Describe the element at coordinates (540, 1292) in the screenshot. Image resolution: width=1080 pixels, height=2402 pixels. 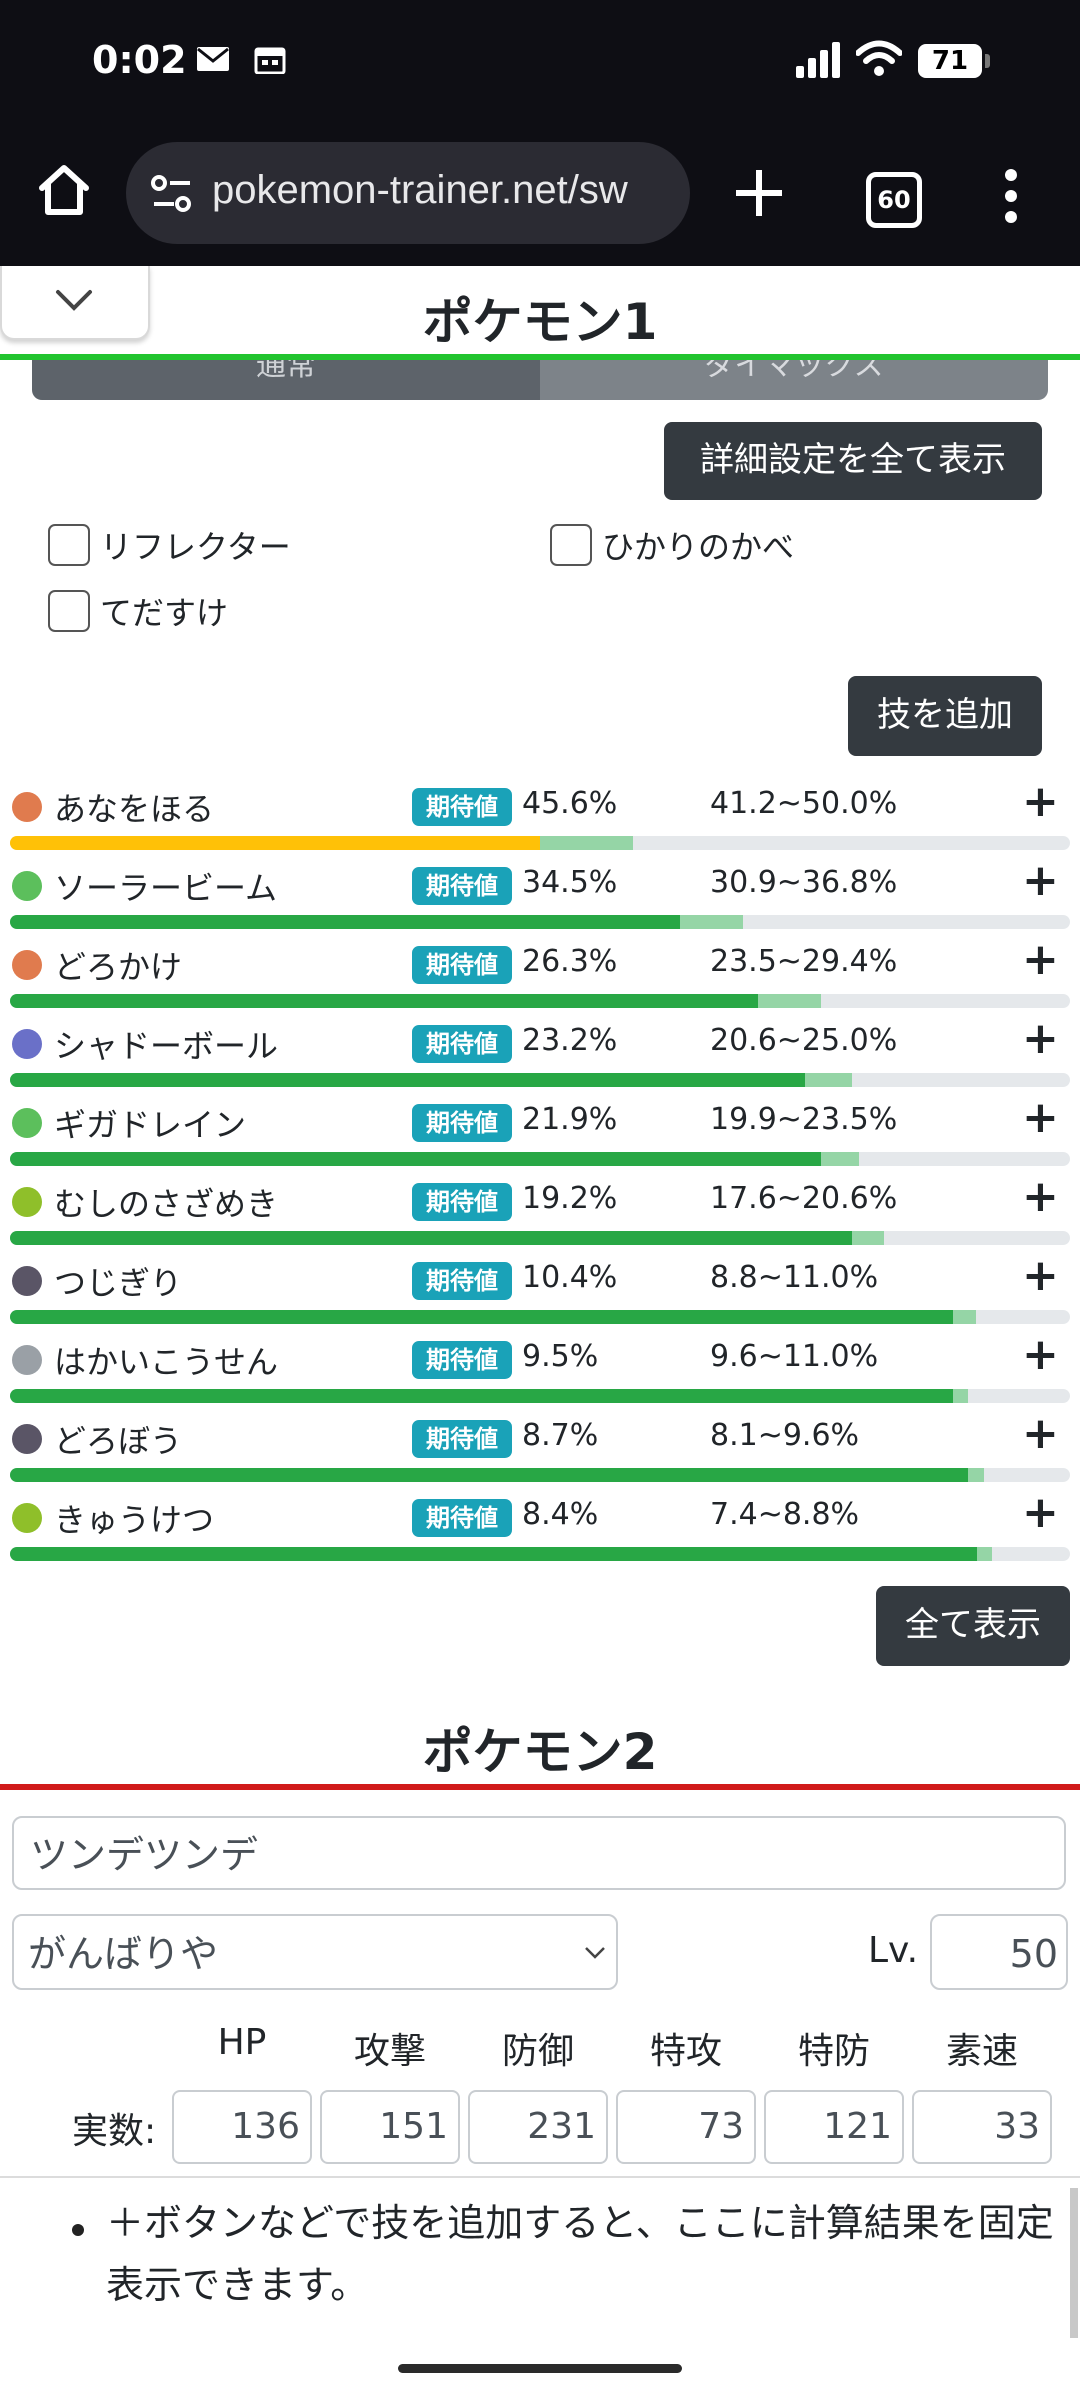
I see `move-row: つじぎり 期待値 10.4% 8.8~11.0% +` at that location.